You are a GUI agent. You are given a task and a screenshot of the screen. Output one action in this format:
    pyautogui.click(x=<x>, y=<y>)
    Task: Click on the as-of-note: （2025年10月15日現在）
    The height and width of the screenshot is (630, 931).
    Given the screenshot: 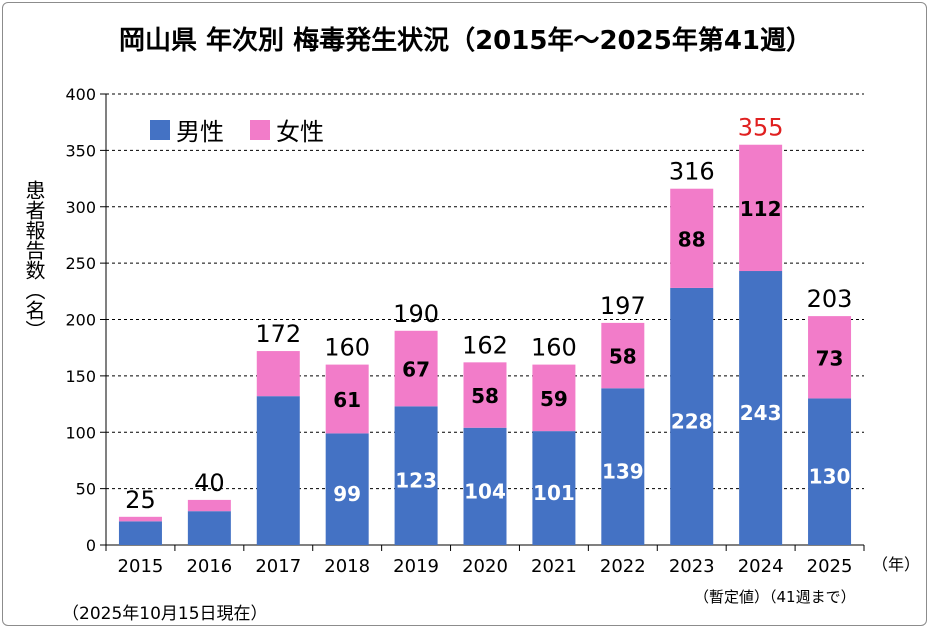 What is the action you would take?
    pyautogui.click(x=165, y=614)
    